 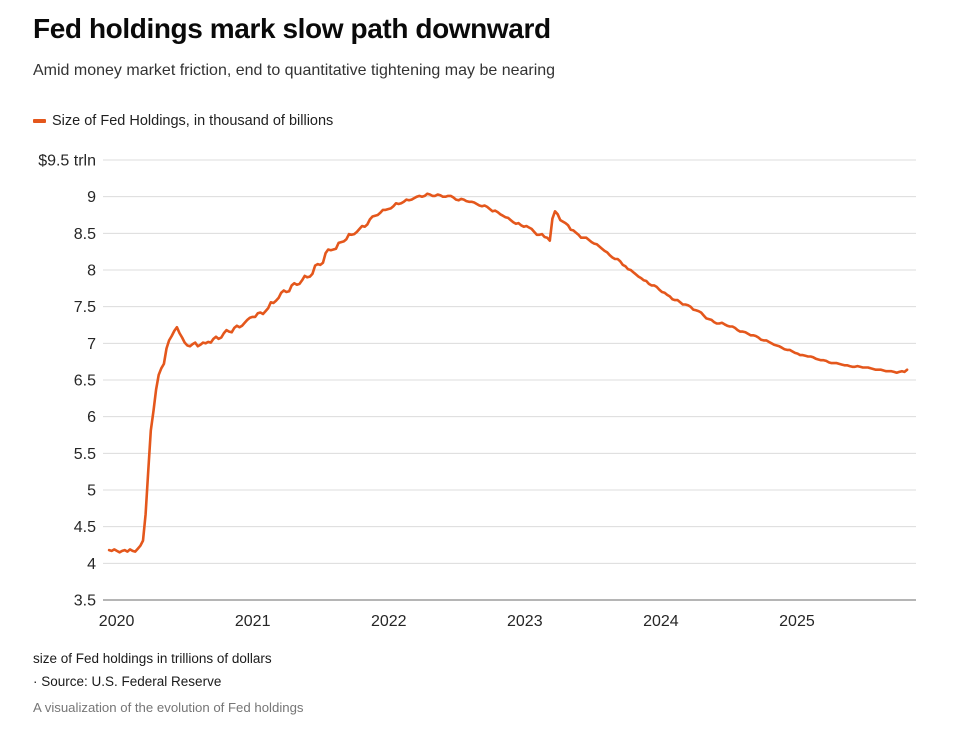 I want to click on y-tick-label: 8, so click(x=91, y=271).